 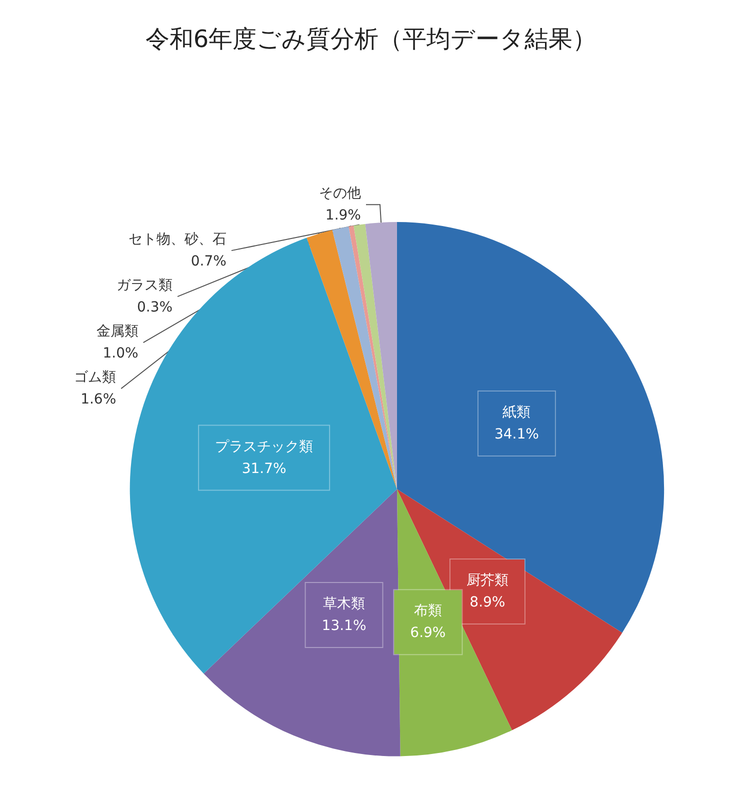 I want to click on chart-title: 令和6年度ごみ質分析（平均データ結果）, so click(x=371, y=39).